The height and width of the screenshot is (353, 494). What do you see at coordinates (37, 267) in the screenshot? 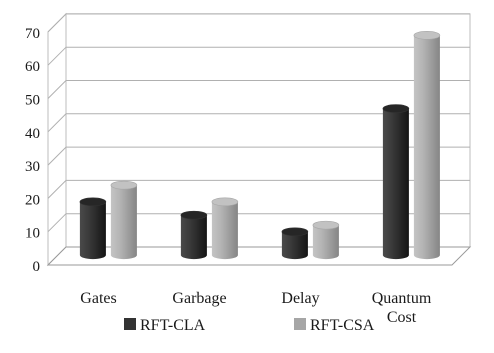
I see `y-tick-label-0: 0` at bounding box center [37, 267].